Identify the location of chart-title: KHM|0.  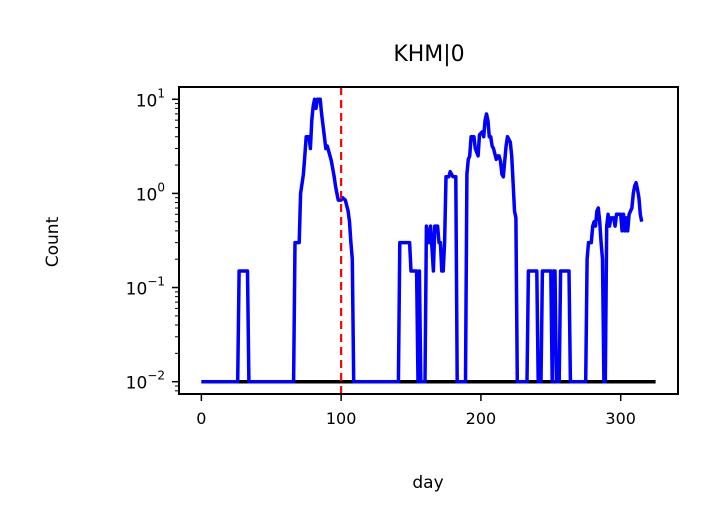
(428, 54).